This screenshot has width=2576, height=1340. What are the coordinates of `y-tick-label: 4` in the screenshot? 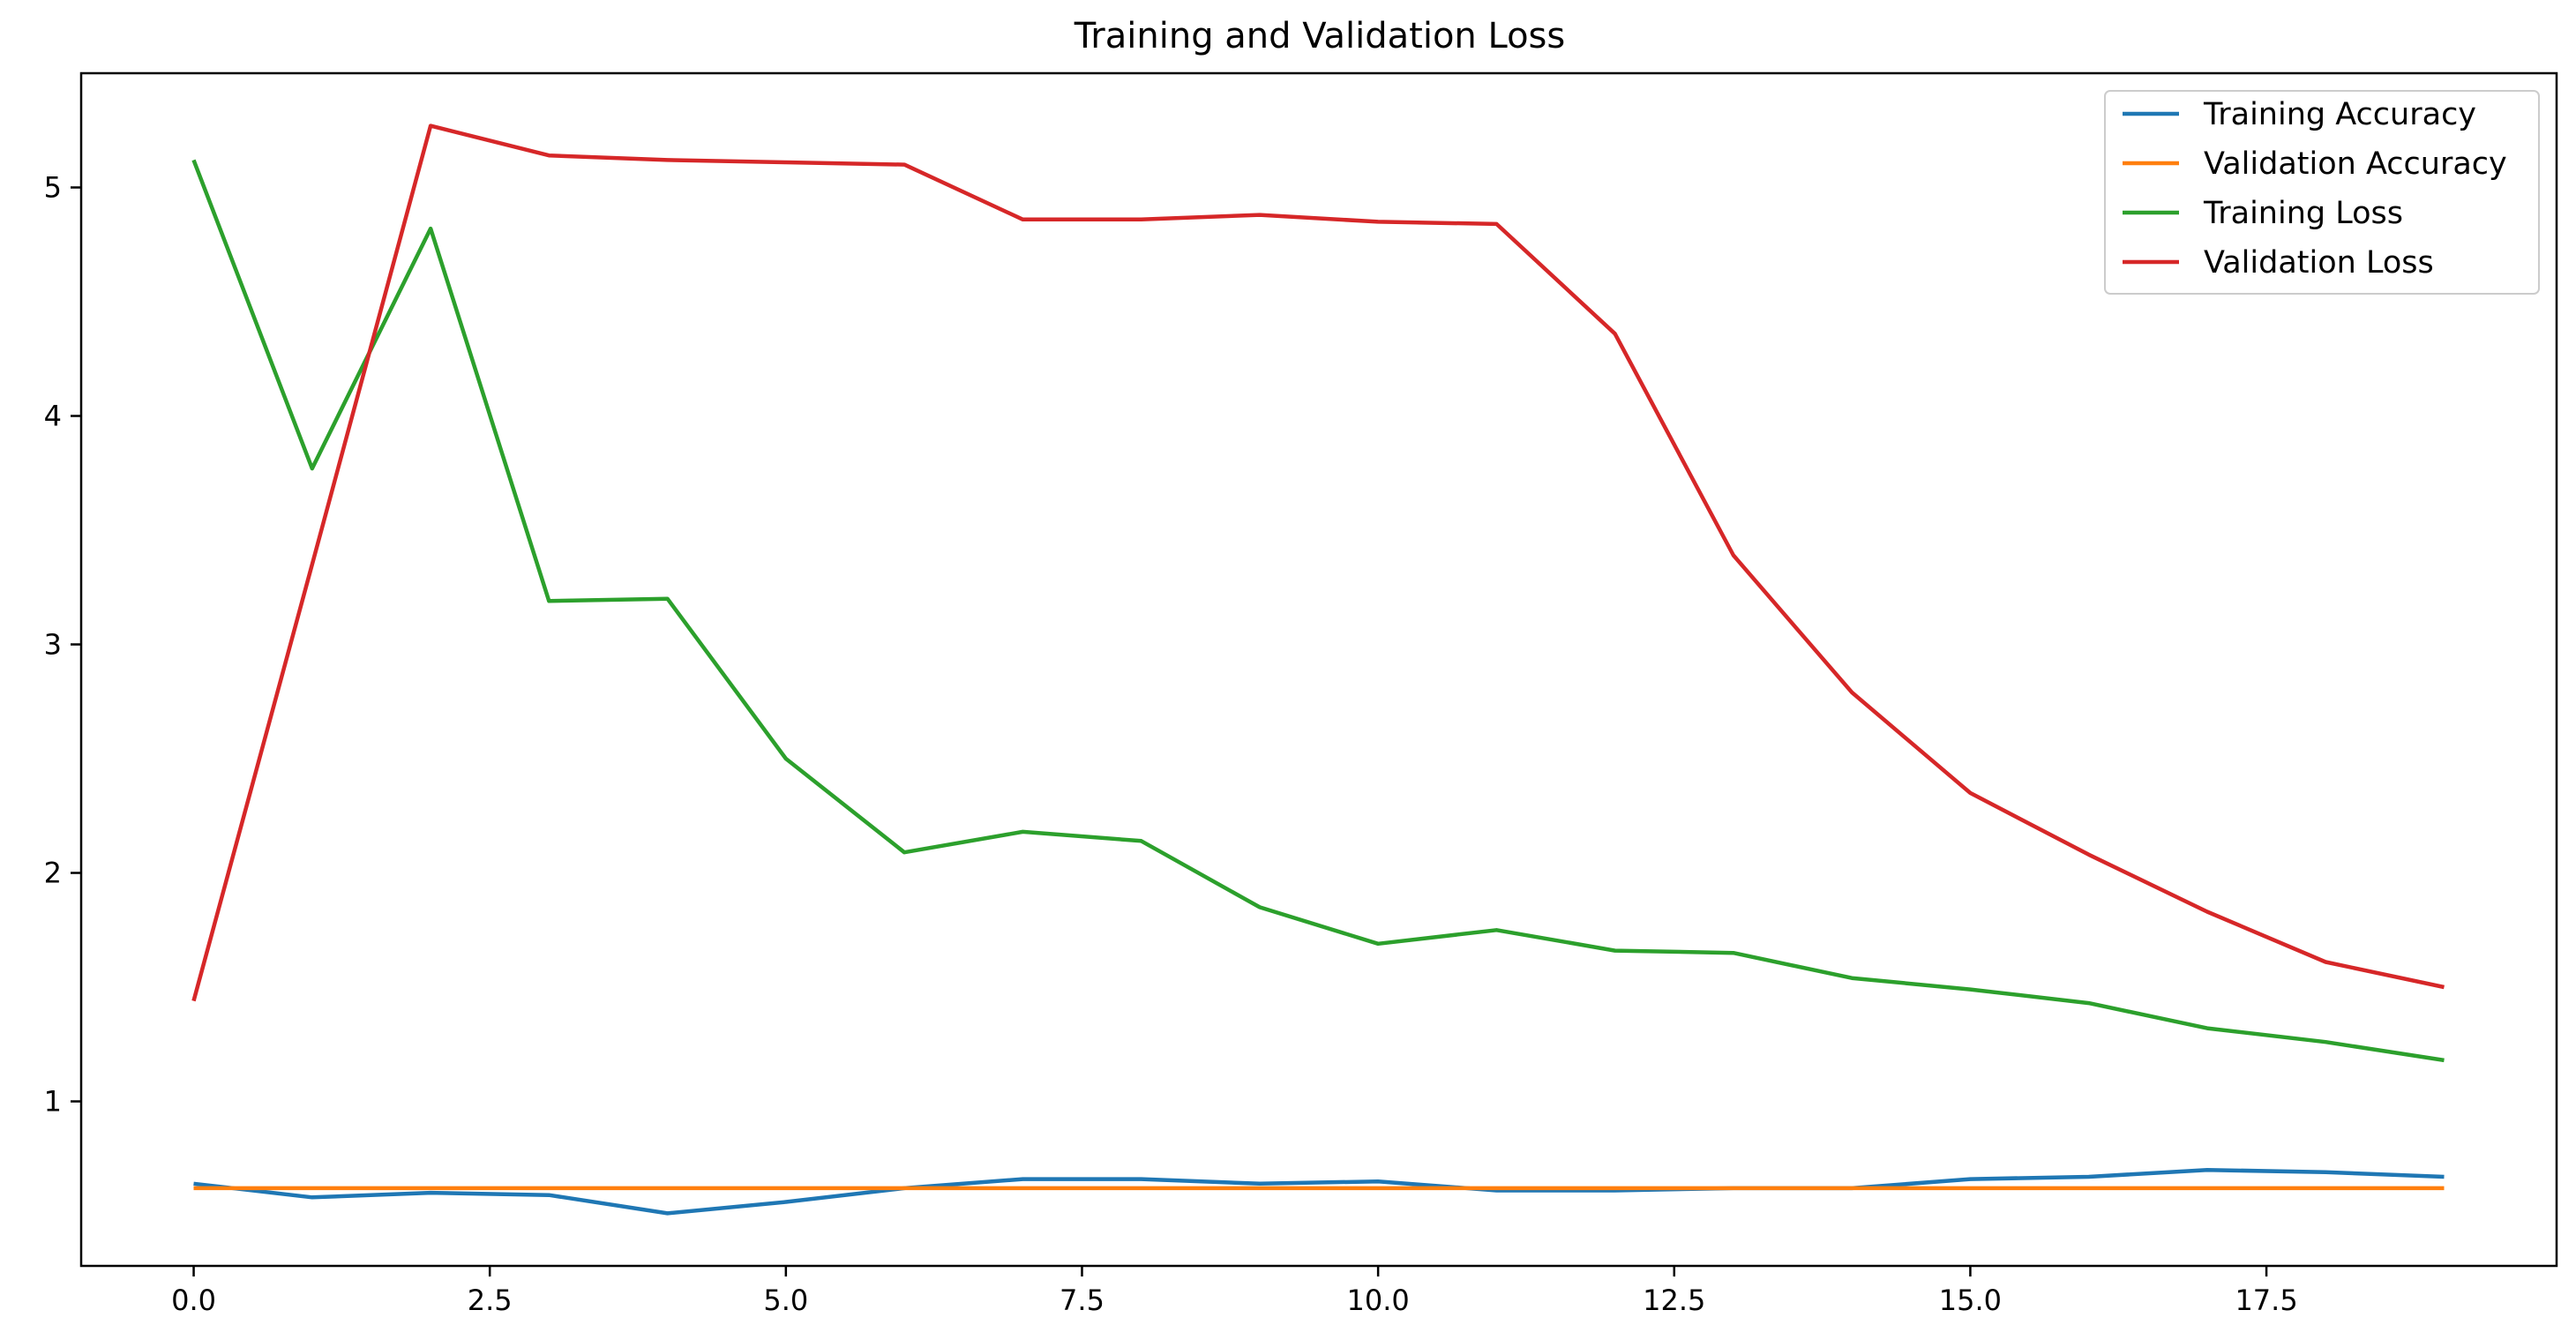 It's located at (53, 416).